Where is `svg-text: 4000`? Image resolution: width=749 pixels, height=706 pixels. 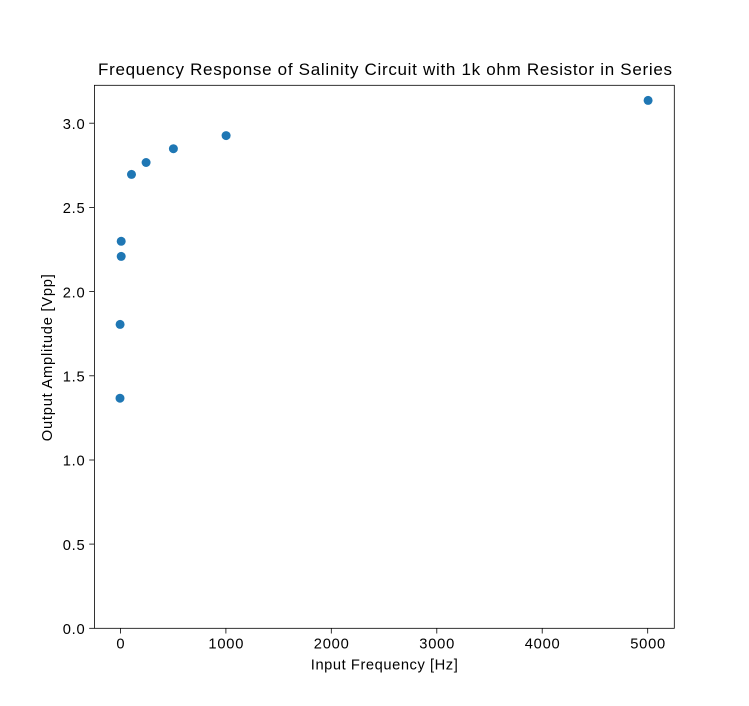
svg-text: 4000 is located at coordinates (542, 645).